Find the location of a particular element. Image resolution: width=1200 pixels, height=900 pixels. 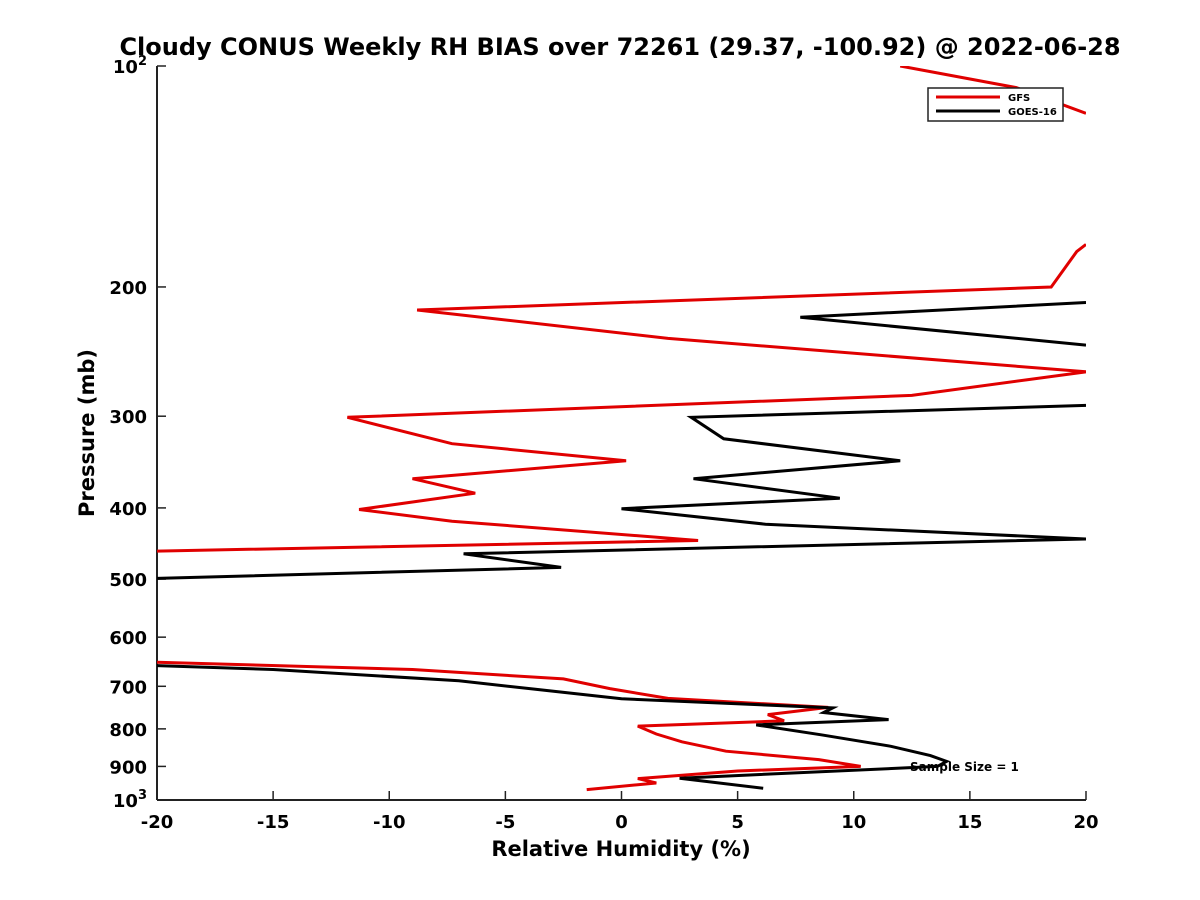

y-tick-label: 500 is located at coordinates (128, 580).